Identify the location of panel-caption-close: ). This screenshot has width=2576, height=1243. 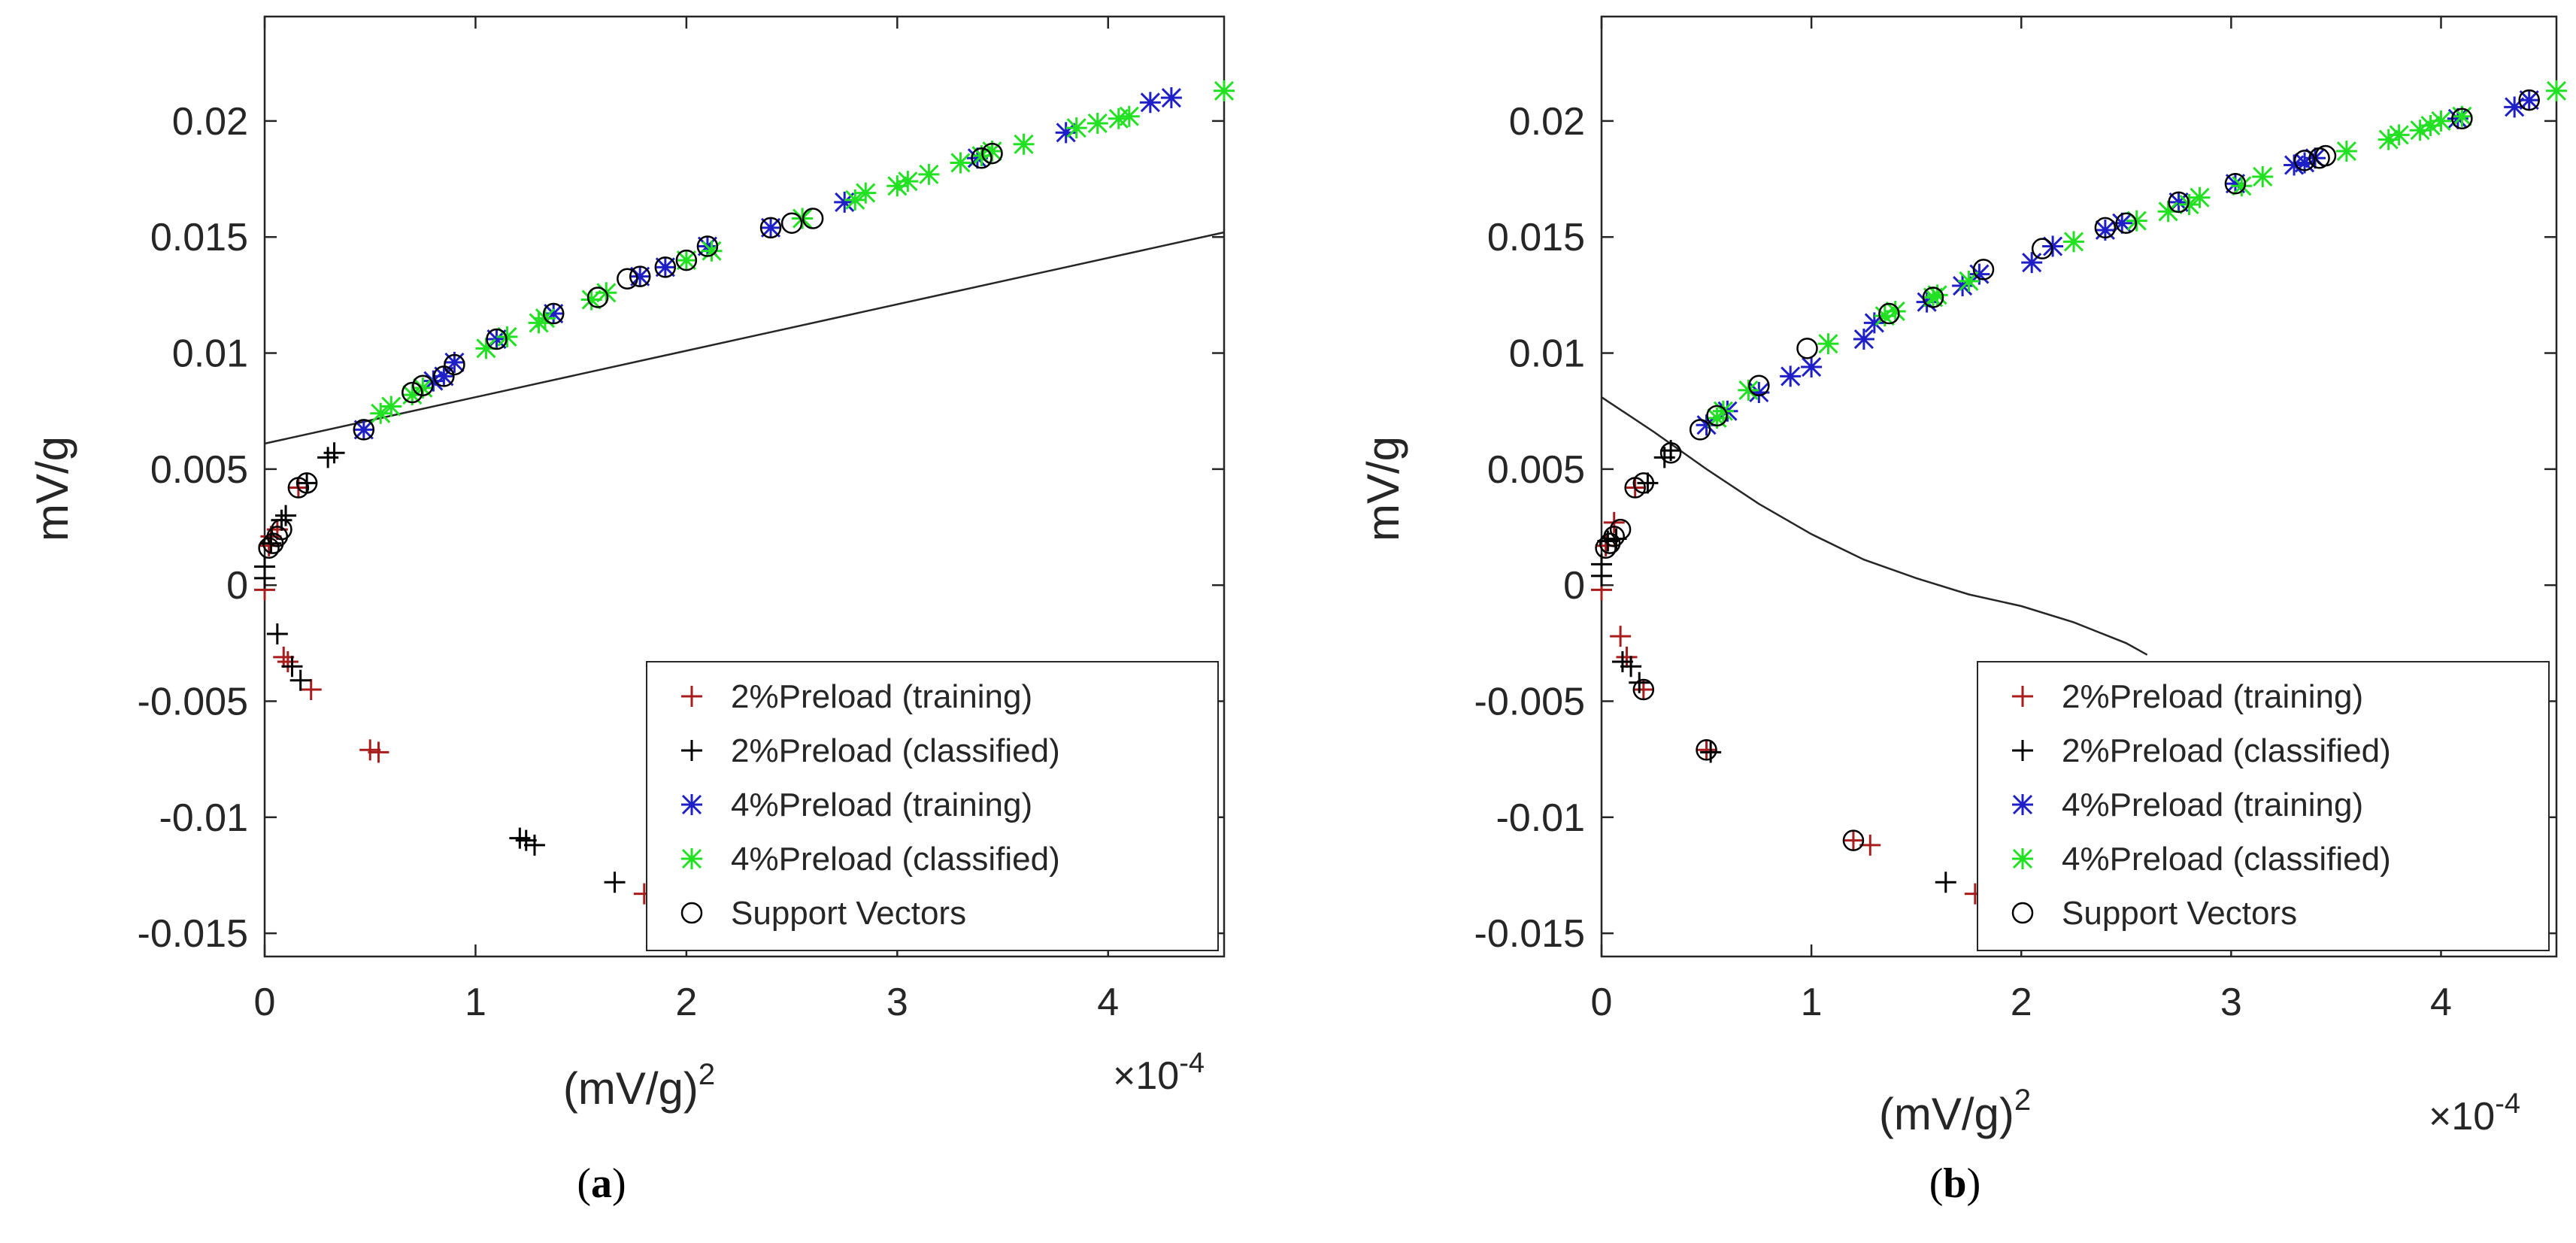
(1974, 1183).